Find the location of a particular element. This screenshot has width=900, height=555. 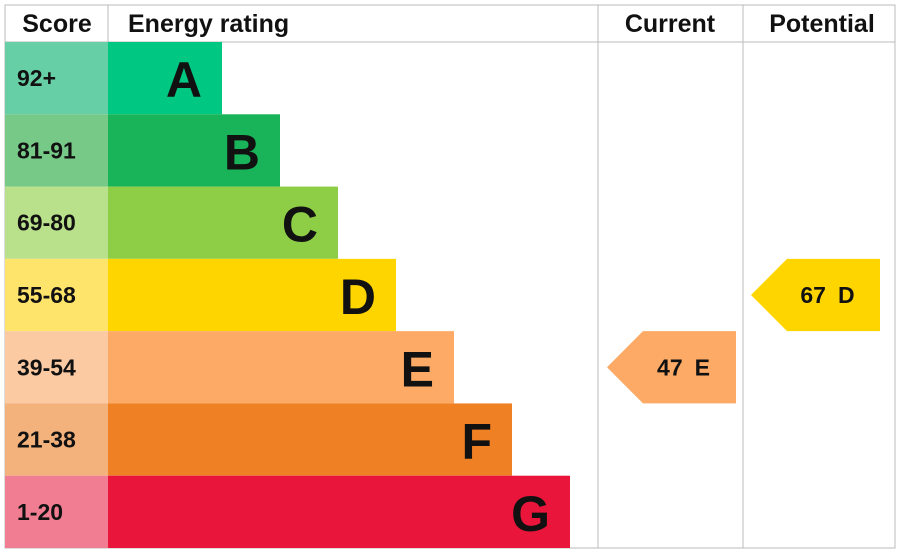

current-band: E is located at coordinates (702, 367).